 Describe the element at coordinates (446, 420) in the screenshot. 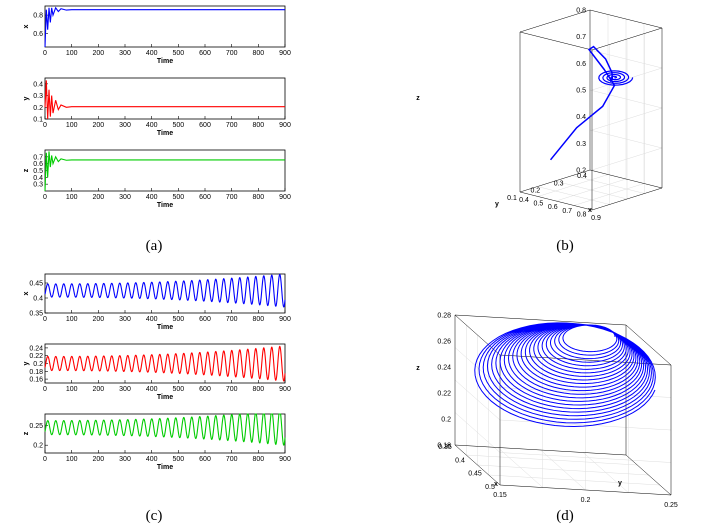

I see `z-tick-label: 0.2` at that location.